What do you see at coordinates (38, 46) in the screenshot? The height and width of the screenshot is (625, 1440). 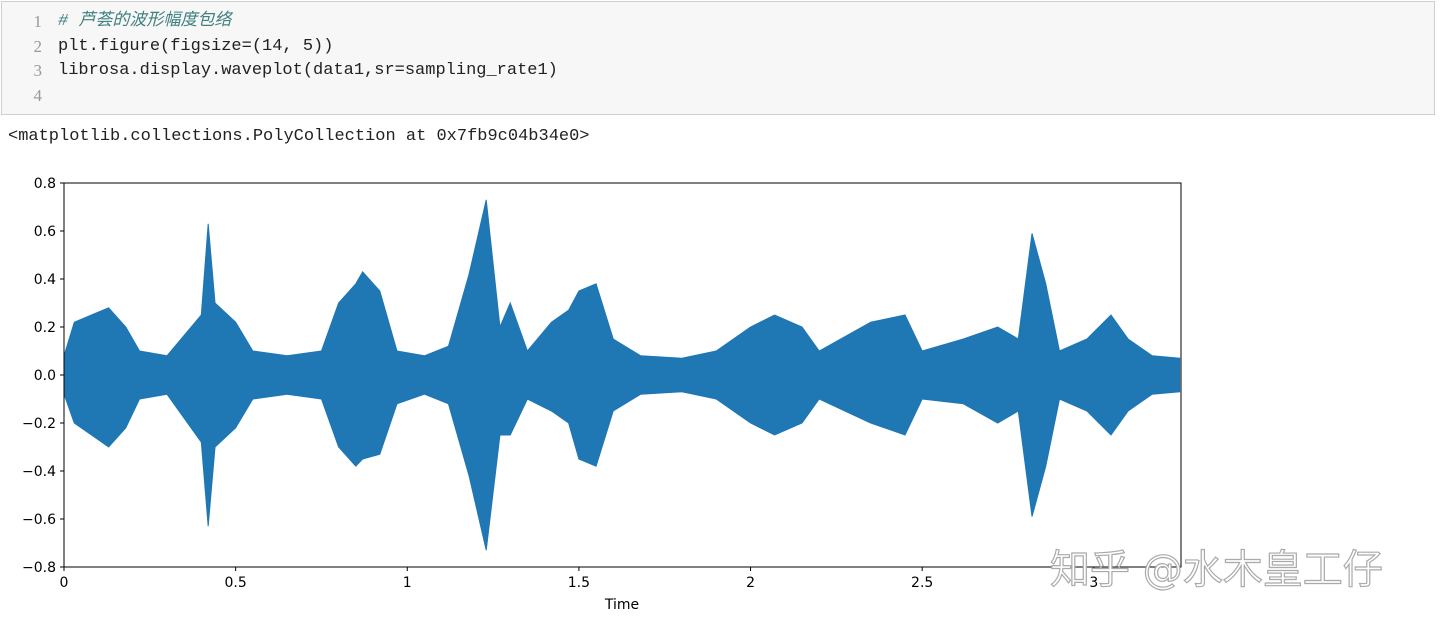 I see `line-number: 2` at bounding box center [38, 46].